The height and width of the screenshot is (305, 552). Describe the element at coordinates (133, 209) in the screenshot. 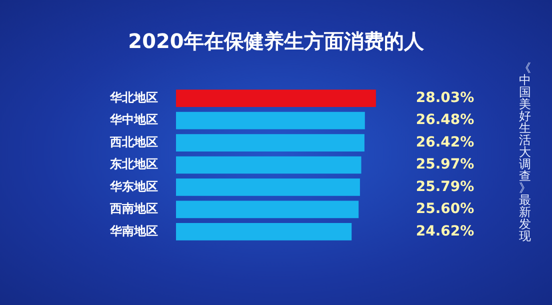

I see `y-tick-label: 西南地区` at that location.